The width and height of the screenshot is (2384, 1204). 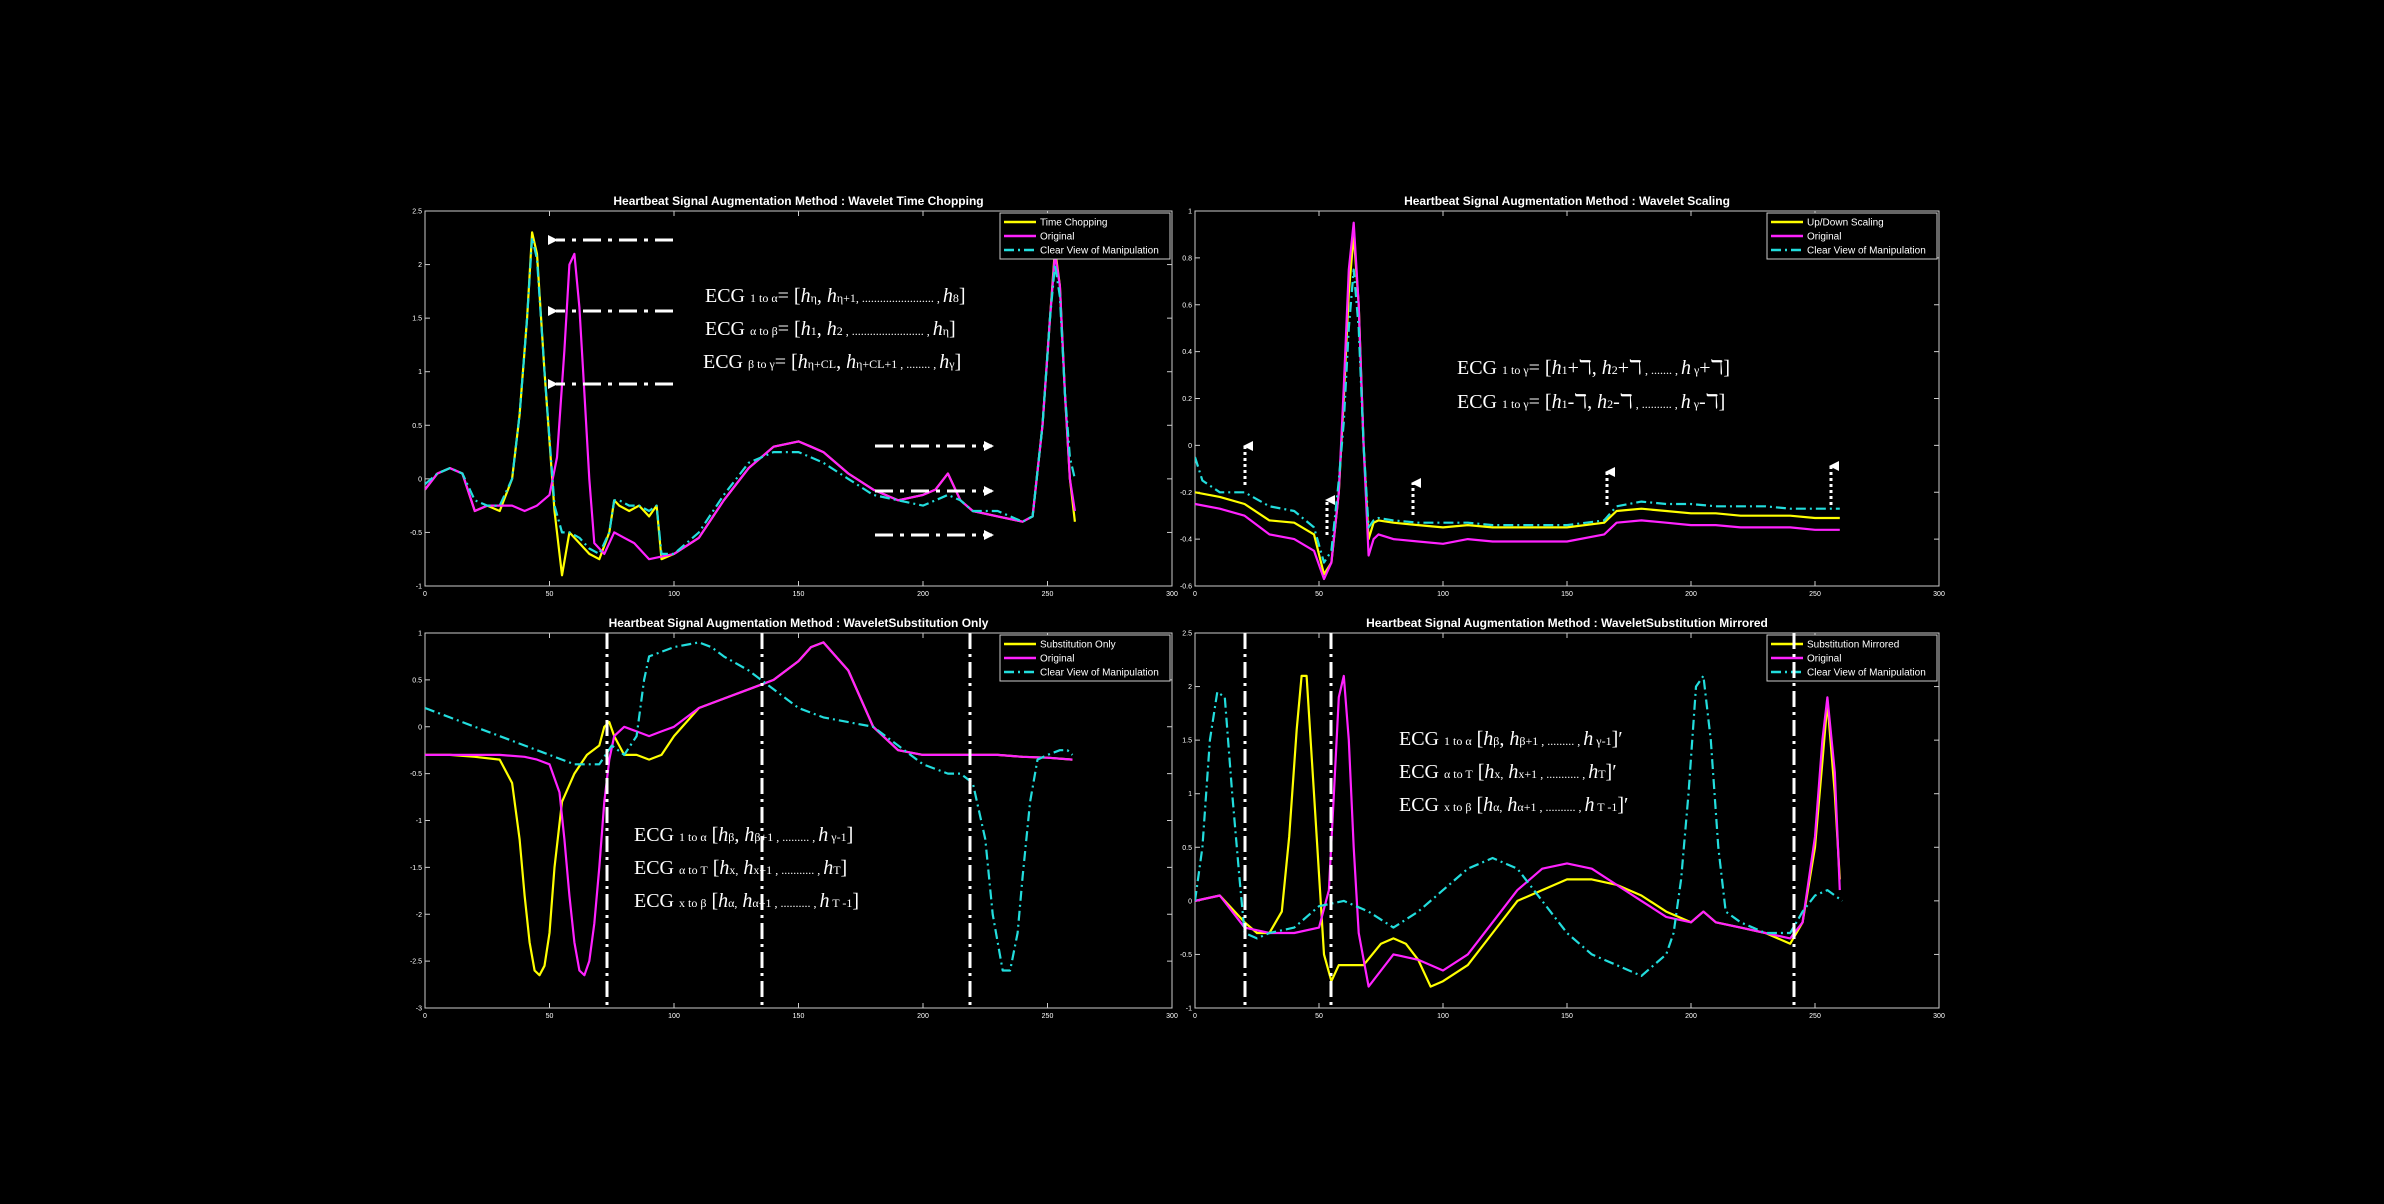 What do you see at coordinates (416, 868) in the screenshot?
I see `y-tick-label: -1.5` at bounding box center [416, 868].